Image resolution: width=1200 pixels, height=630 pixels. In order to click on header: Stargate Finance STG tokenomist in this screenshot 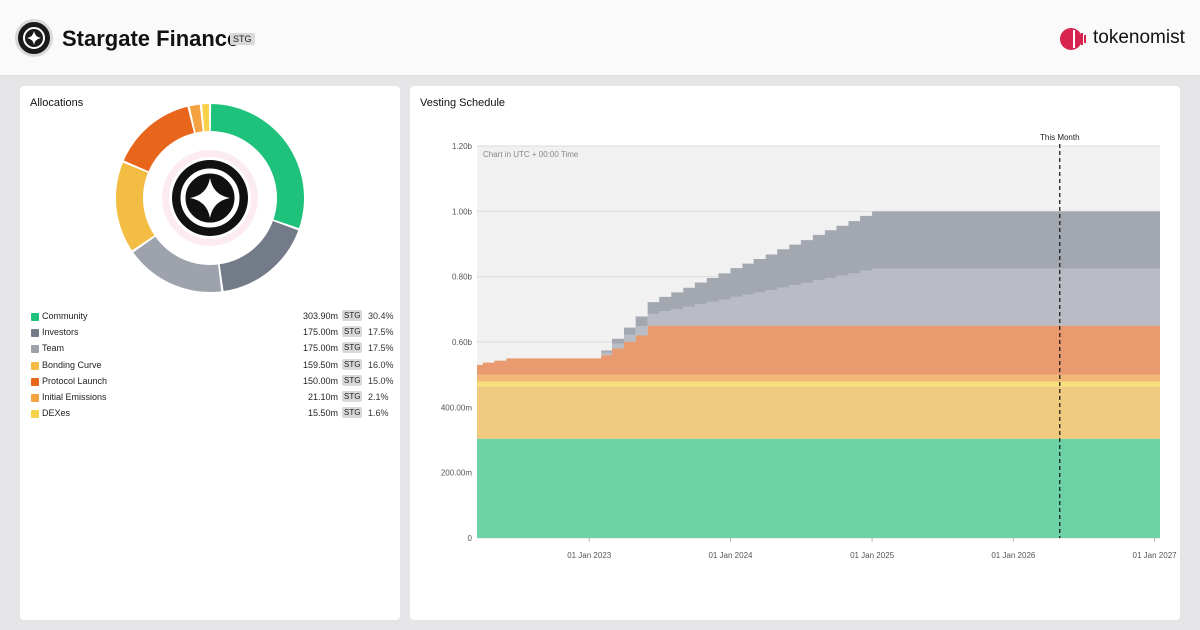, I will do `click(600, 38)`.